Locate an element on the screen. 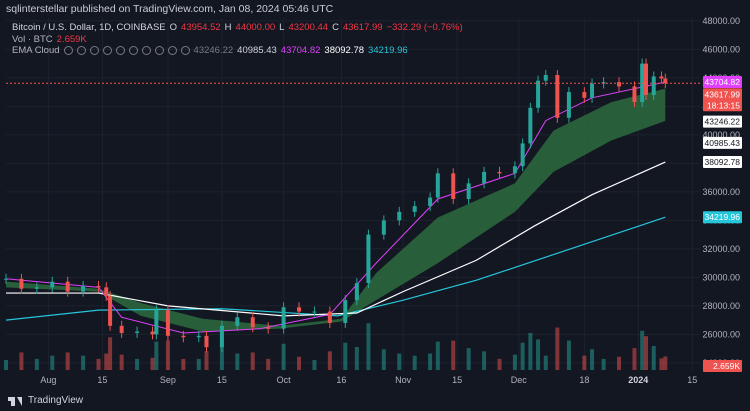 This screenshot has width=750, height=411. footer: TradingView is located at coordinates (375, 400).